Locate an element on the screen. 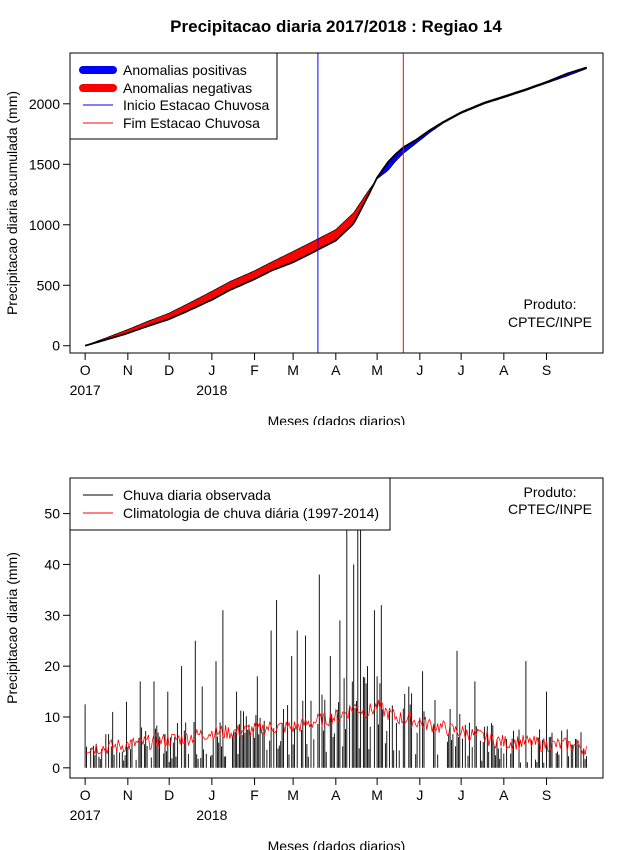 This screenshot has height=850, width=640. y-tick-label: 2000 is located at coordinates (44, 104).